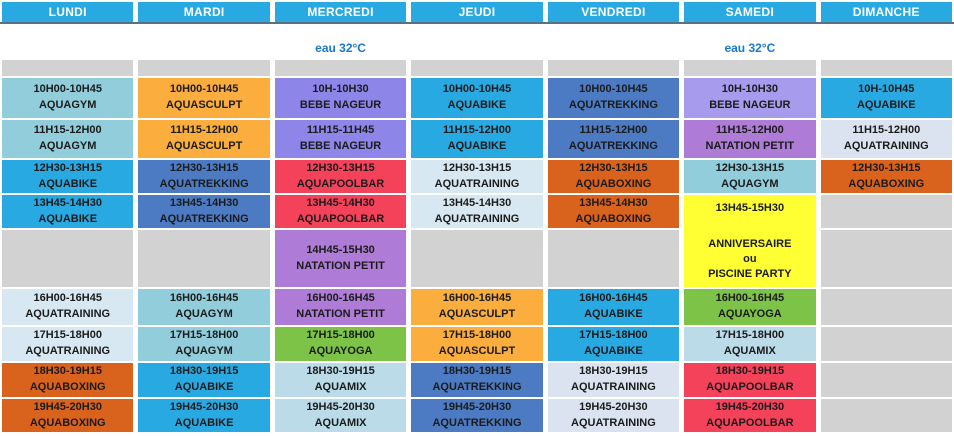 Image resolution: width=954 pixels, height=436 pixels. Describe the element at coordinates (750, 208) in the screenshot. I see `cell-time: 13H45-15H30` at that location.